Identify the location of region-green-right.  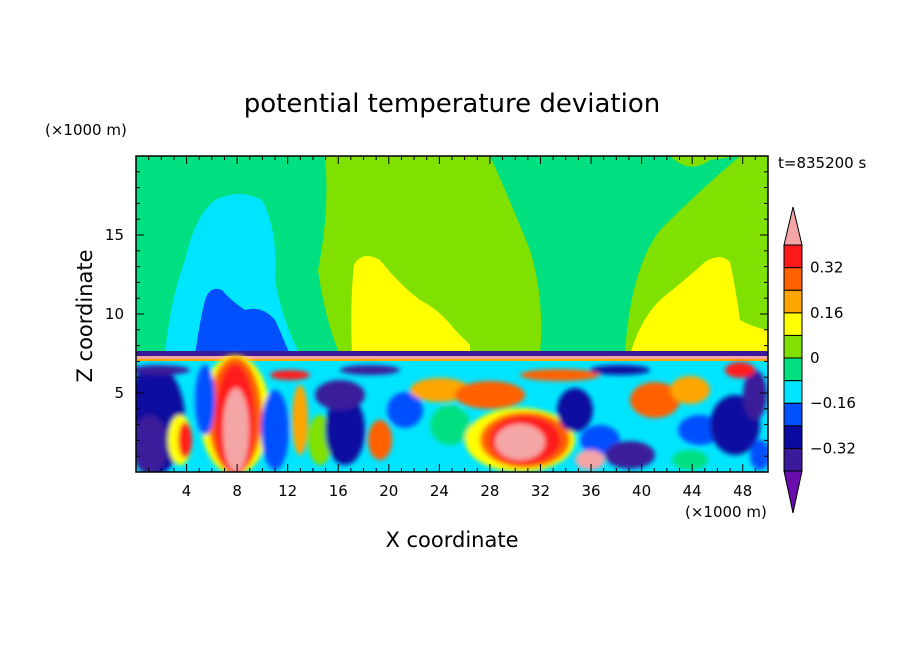
(615, 255).